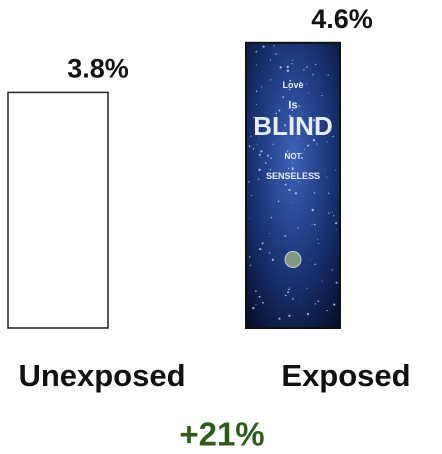 Image resolution: width=442 pixels, height=454 pixels. I want to click on cover-text: SENSELESS, so click(293, 176).